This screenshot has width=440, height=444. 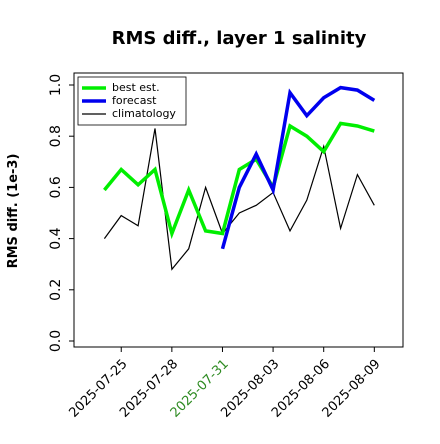 What do you see at coordinates (144, 113) in the screenshot?
I see `legend-label: climatology` at bounding box center [144, 113].